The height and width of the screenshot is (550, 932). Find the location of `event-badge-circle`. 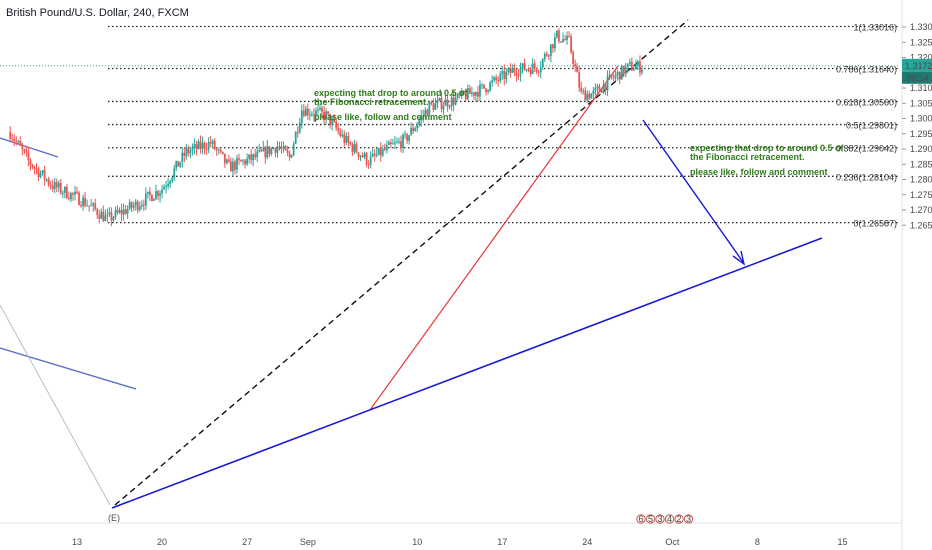

event-badge-circle is located at coordinates (669, 519).